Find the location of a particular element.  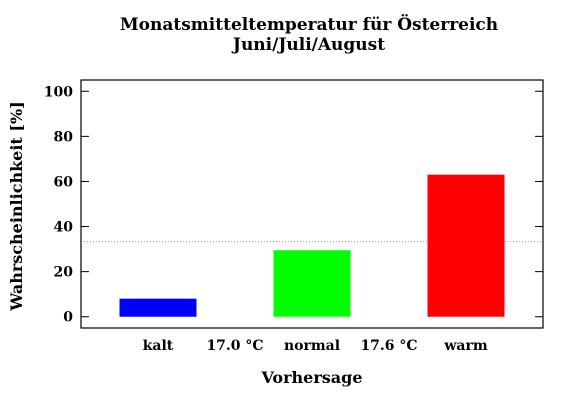

y-tick-label-60: 60 is located at coordinates (64, 182).